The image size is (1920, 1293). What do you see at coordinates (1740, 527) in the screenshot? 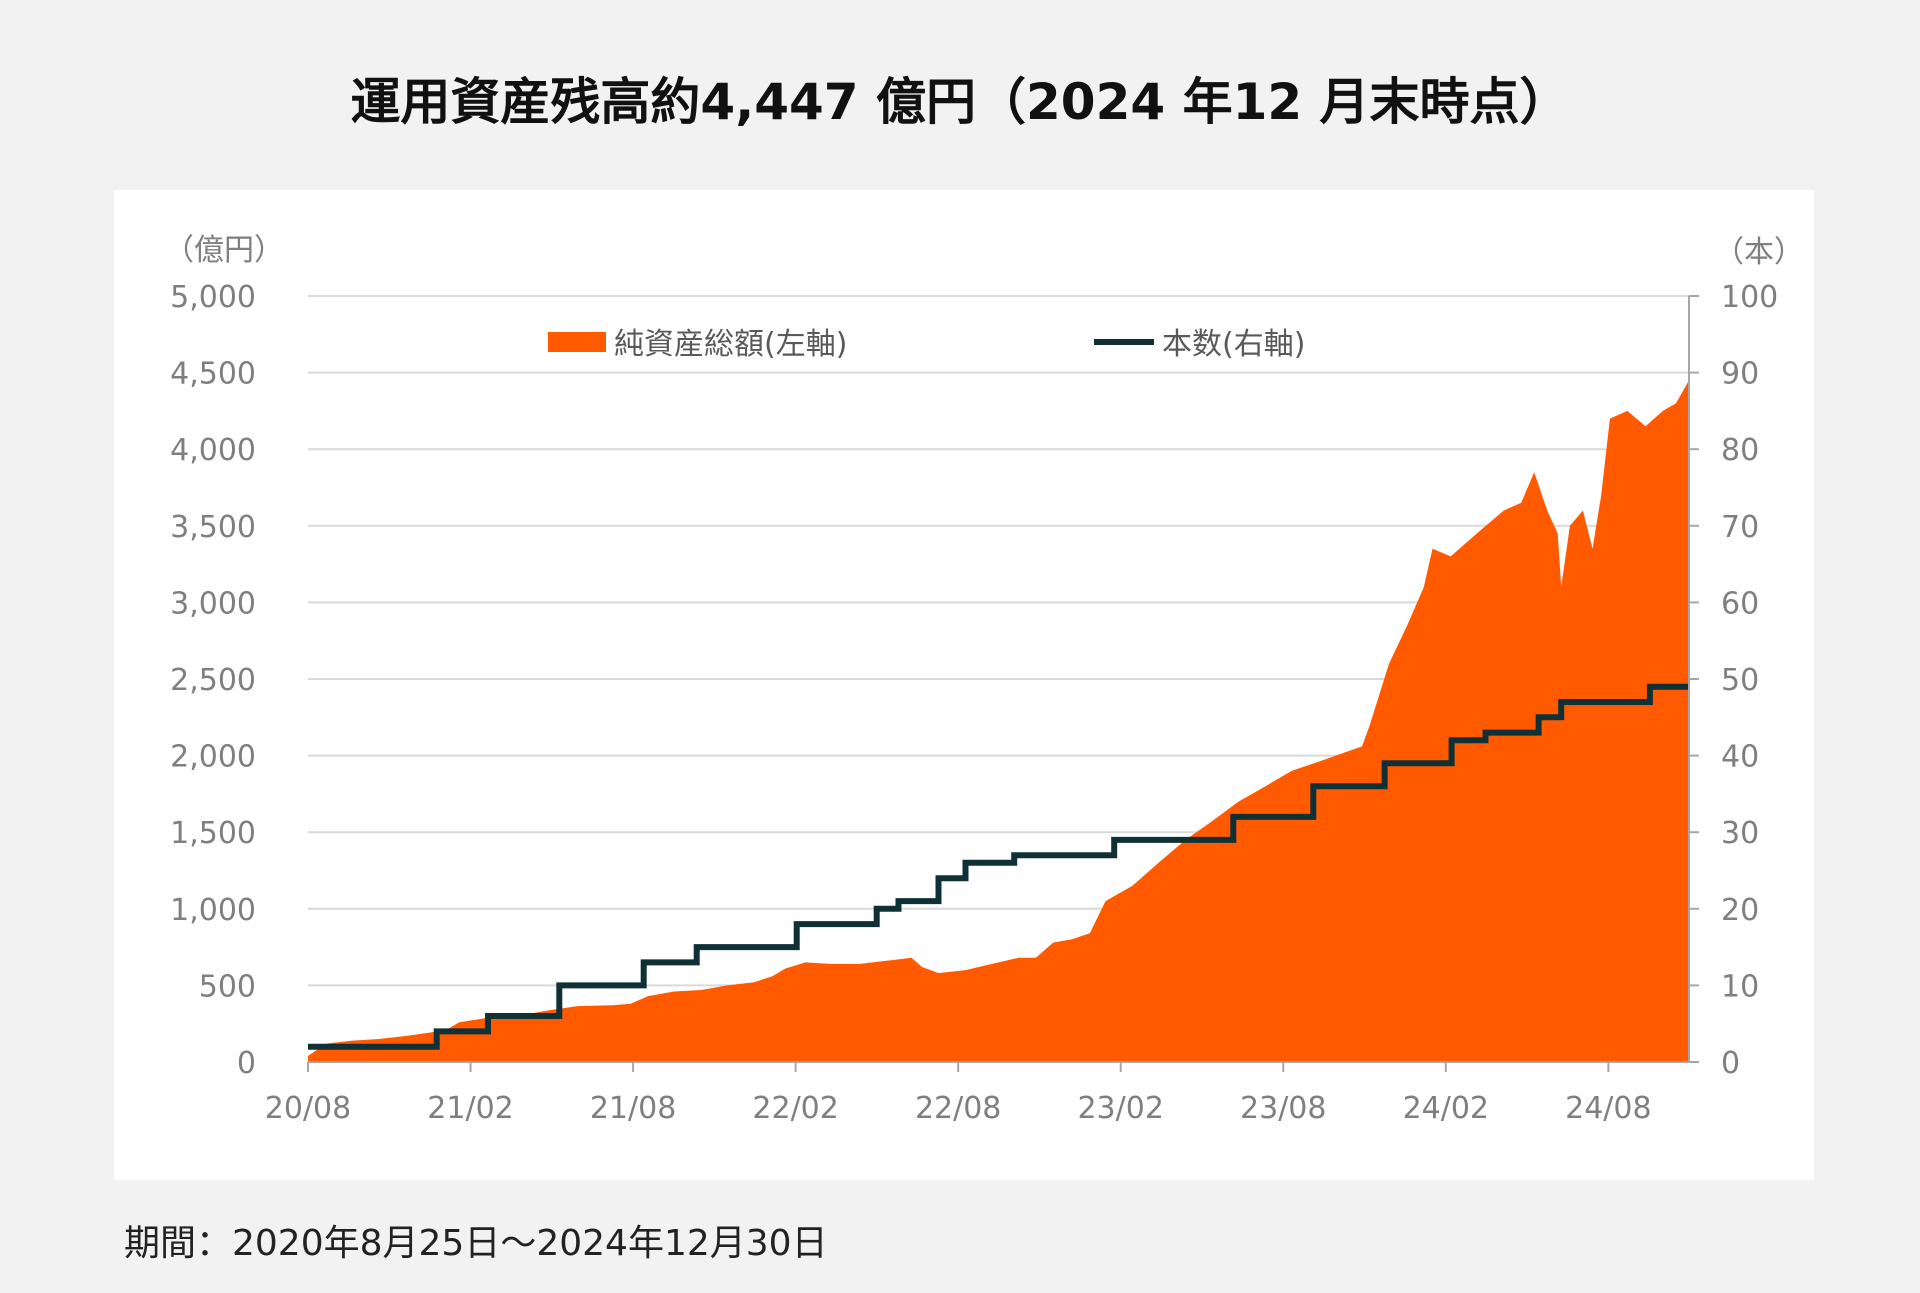
I see `right-tick-label: 70` at bounding box center [1740, 527].